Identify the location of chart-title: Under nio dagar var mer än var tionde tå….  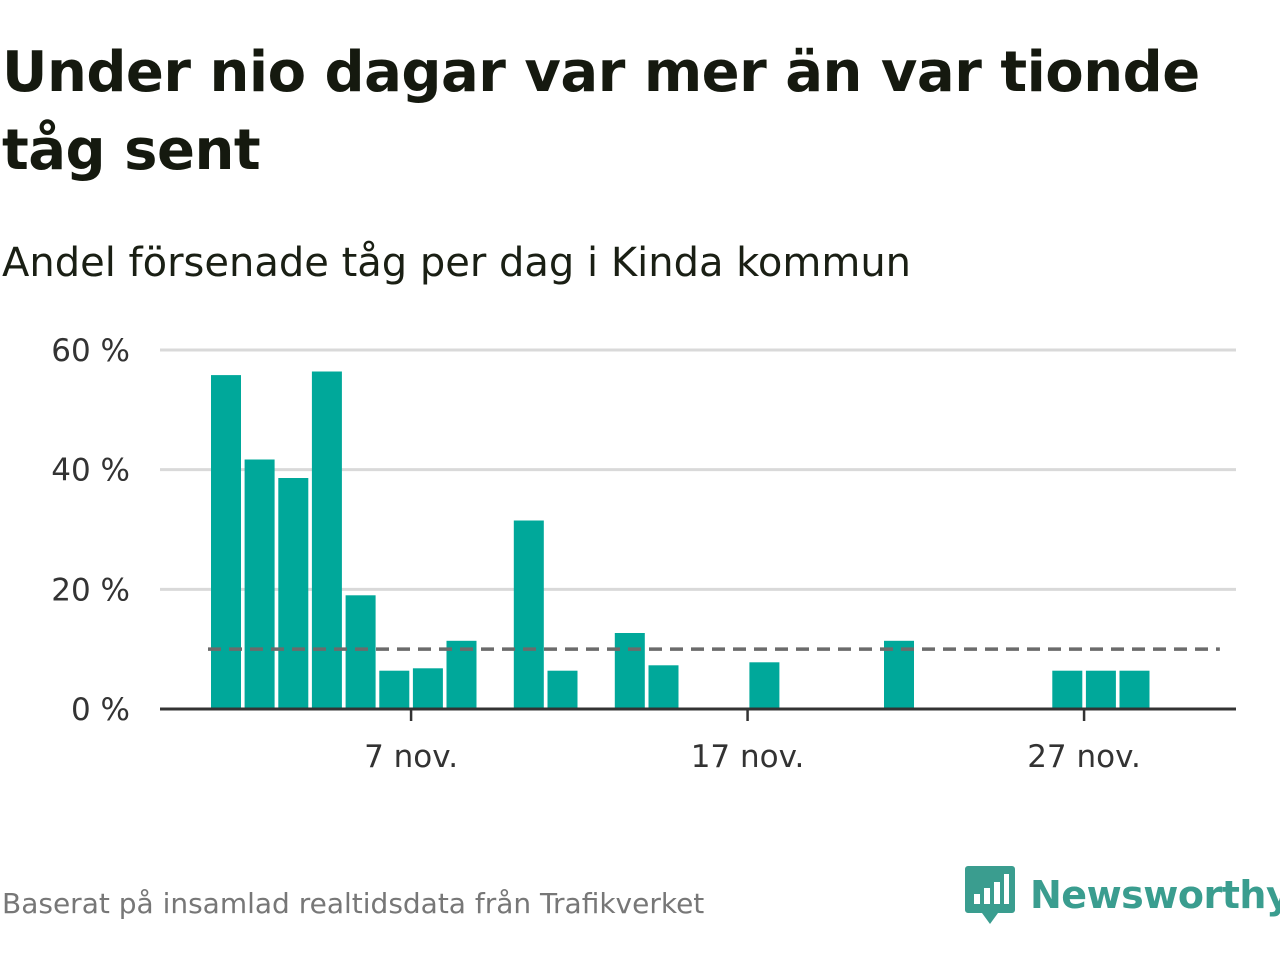
(601, 111).